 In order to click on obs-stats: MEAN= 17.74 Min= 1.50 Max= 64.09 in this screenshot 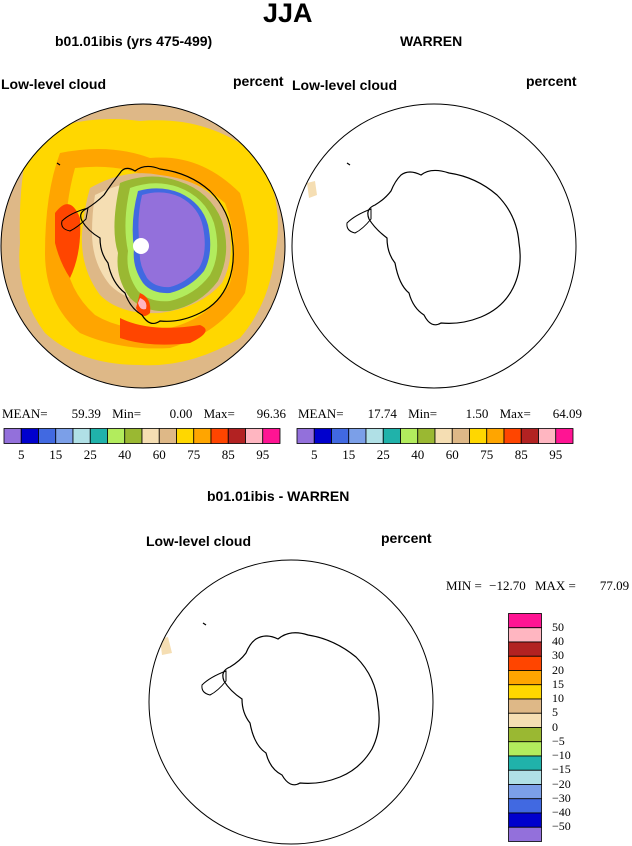, I will do `click(440, 414)`.